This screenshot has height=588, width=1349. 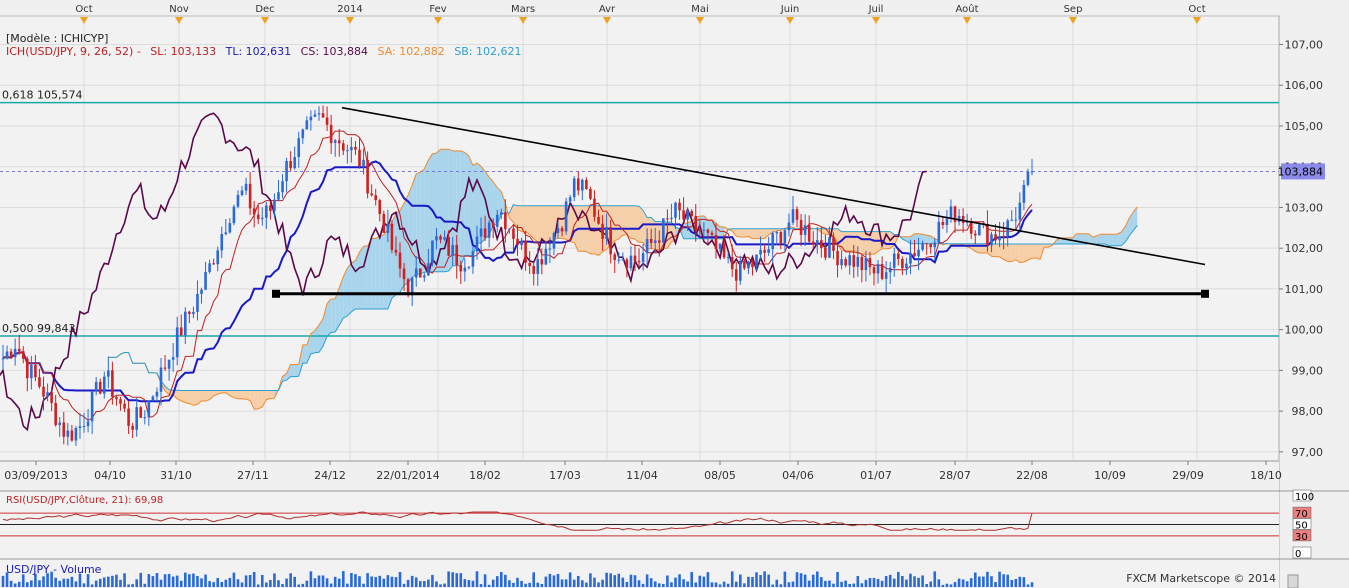 What do you see at coordinates (1302, 552) in the screenshot?
I see `rsi-scale-box` at bounding box center [1302, 552].